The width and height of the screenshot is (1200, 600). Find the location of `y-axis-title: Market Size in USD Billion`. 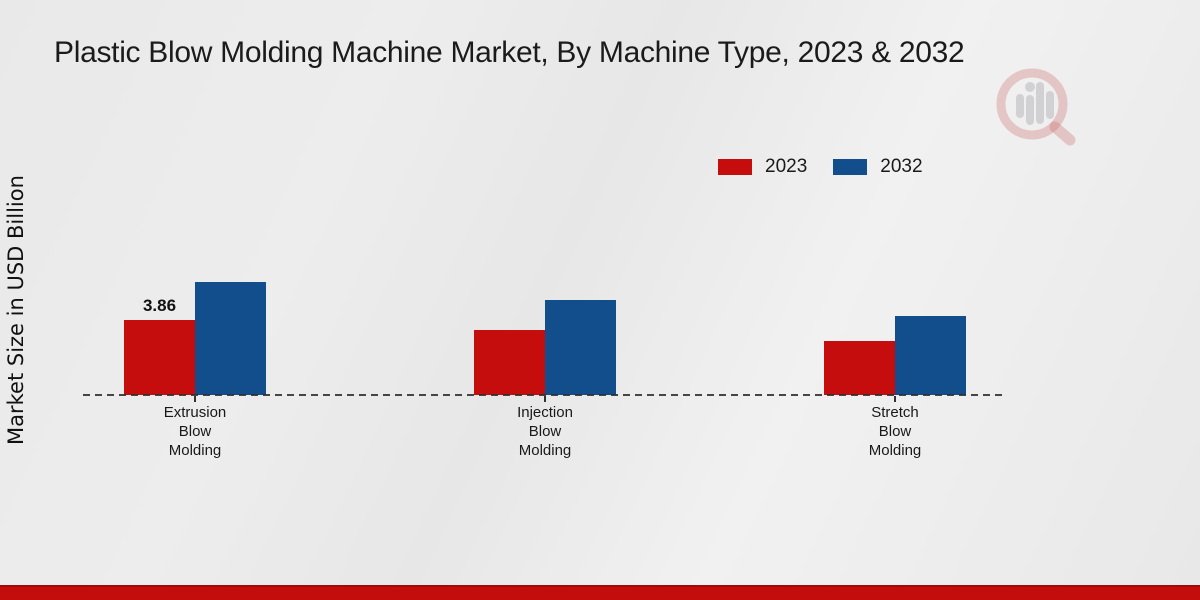

y-axis-title: Market Size in USD Billion is located at coordinates (16, 310).